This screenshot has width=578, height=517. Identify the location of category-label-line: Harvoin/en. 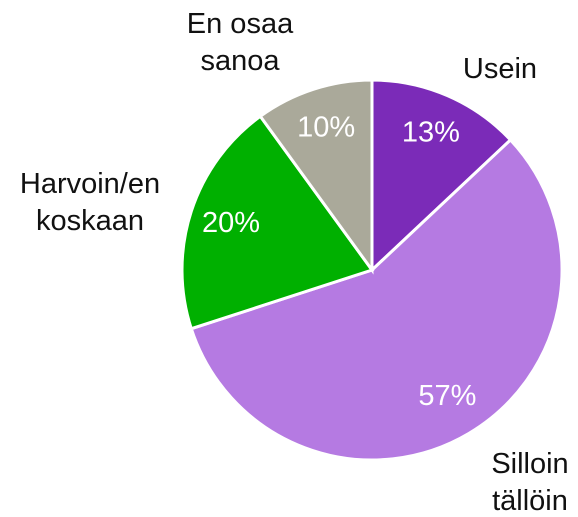
(90, 184).